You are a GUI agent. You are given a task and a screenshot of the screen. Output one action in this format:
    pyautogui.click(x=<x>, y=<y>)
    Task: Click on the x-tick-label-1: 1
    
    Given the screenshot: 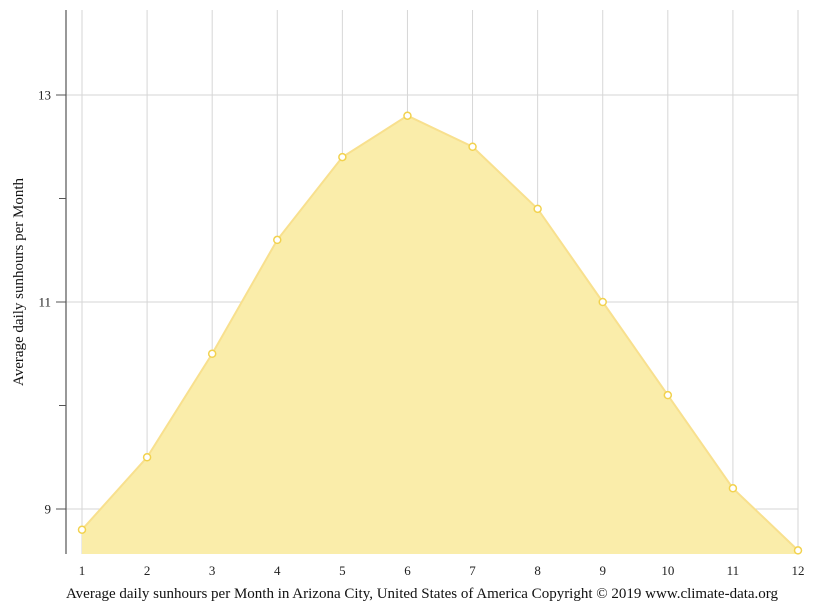 What is the action you would take?
    pyautogui.click(x=82, y=570)
    